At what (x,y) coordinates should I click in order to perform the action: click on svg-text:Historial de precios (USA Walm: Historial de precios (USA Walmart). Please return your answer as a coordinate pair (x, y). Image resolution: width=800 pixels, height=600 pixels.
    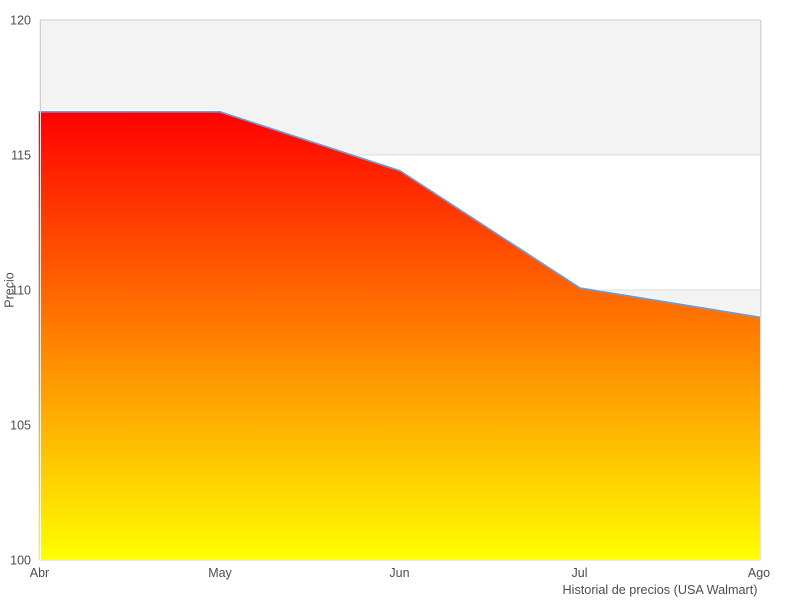
    Looking at the image, I should click on (660, 590).